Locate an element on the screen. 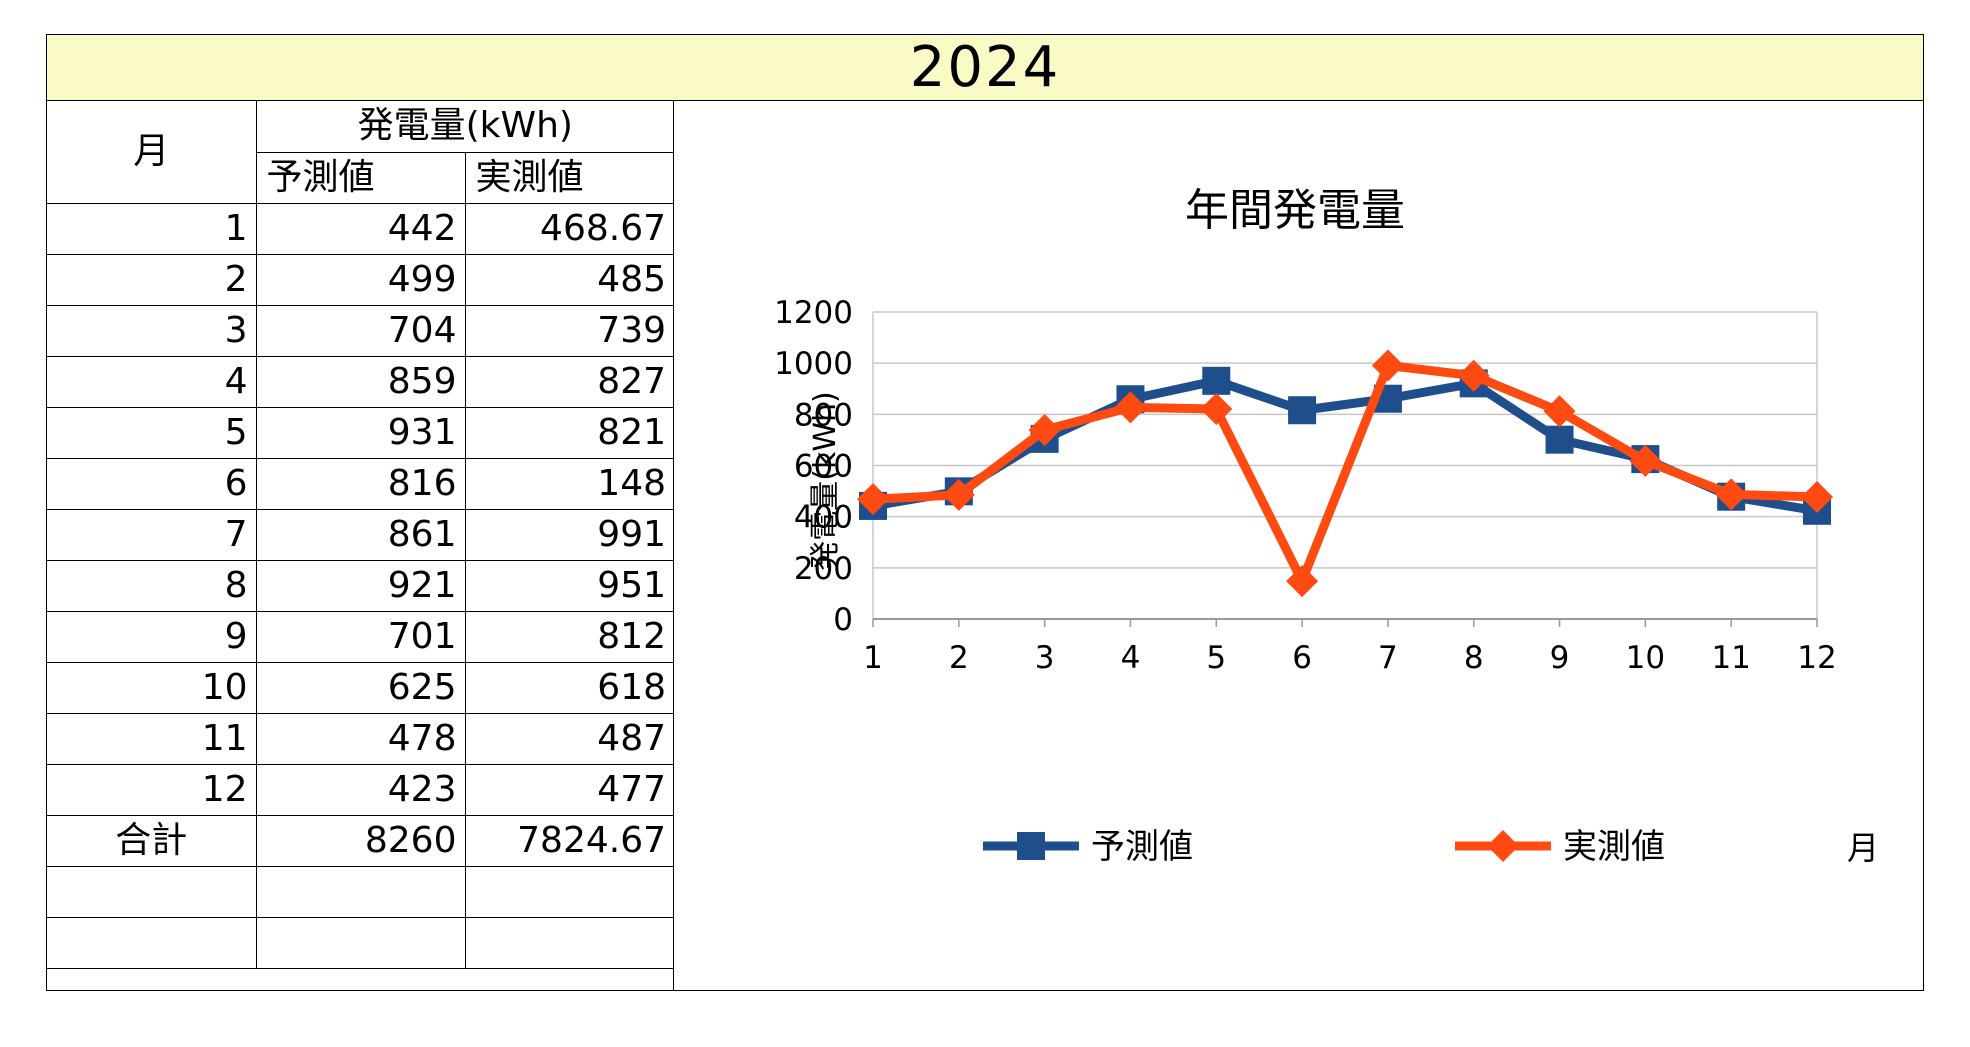 The width and height of the screenshot is (1970, 1047). table-row: 6 816 148 is located at coordinates (361, 483).